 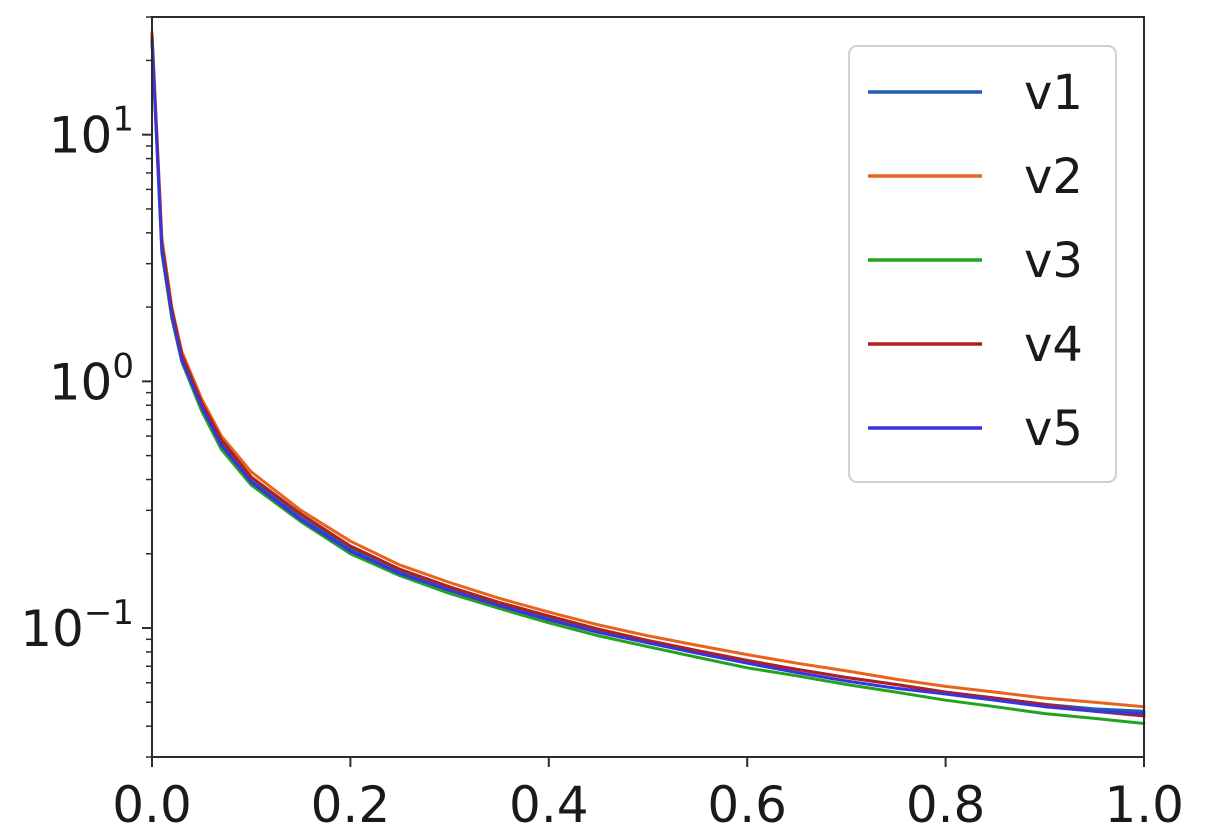 What do you see at coordinates (1053, 345) in the screenshot?
I see `legend-label-v4: v4` at bounding box center [1053, 345].